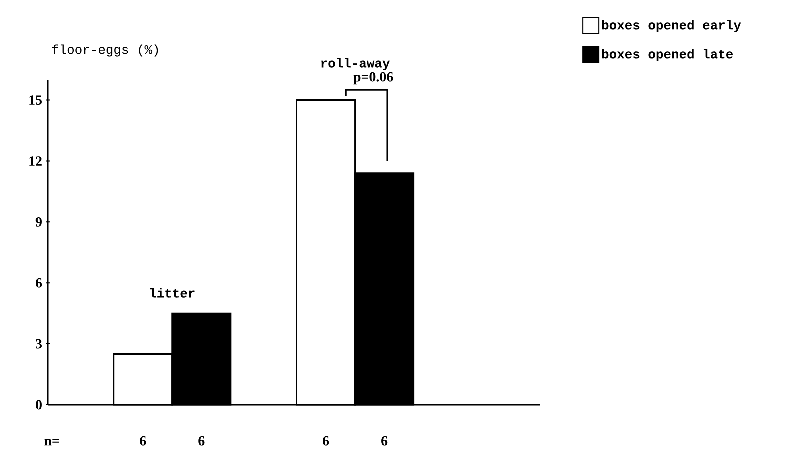 This screenshot has width=797, height=449. What do you see at coordinates (172, 293) in the screenshot?
I see `x-tick-label: litter` at bounding box center [172, 293].